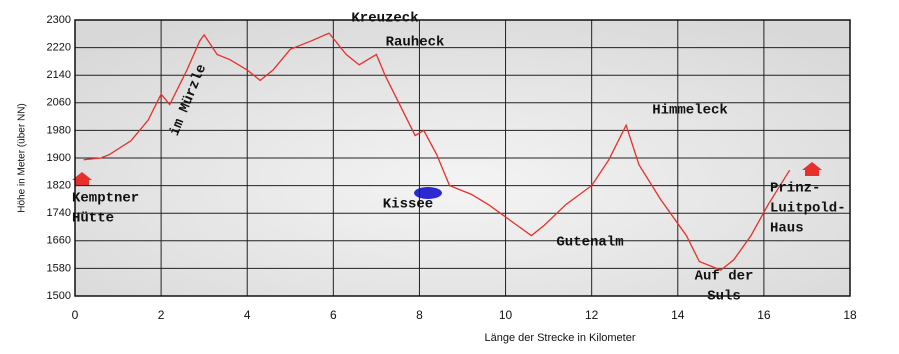  What do you see at coordinates (447, 174) in the screenshot?
I see `hut-icon` at bounding box center [447, 174].